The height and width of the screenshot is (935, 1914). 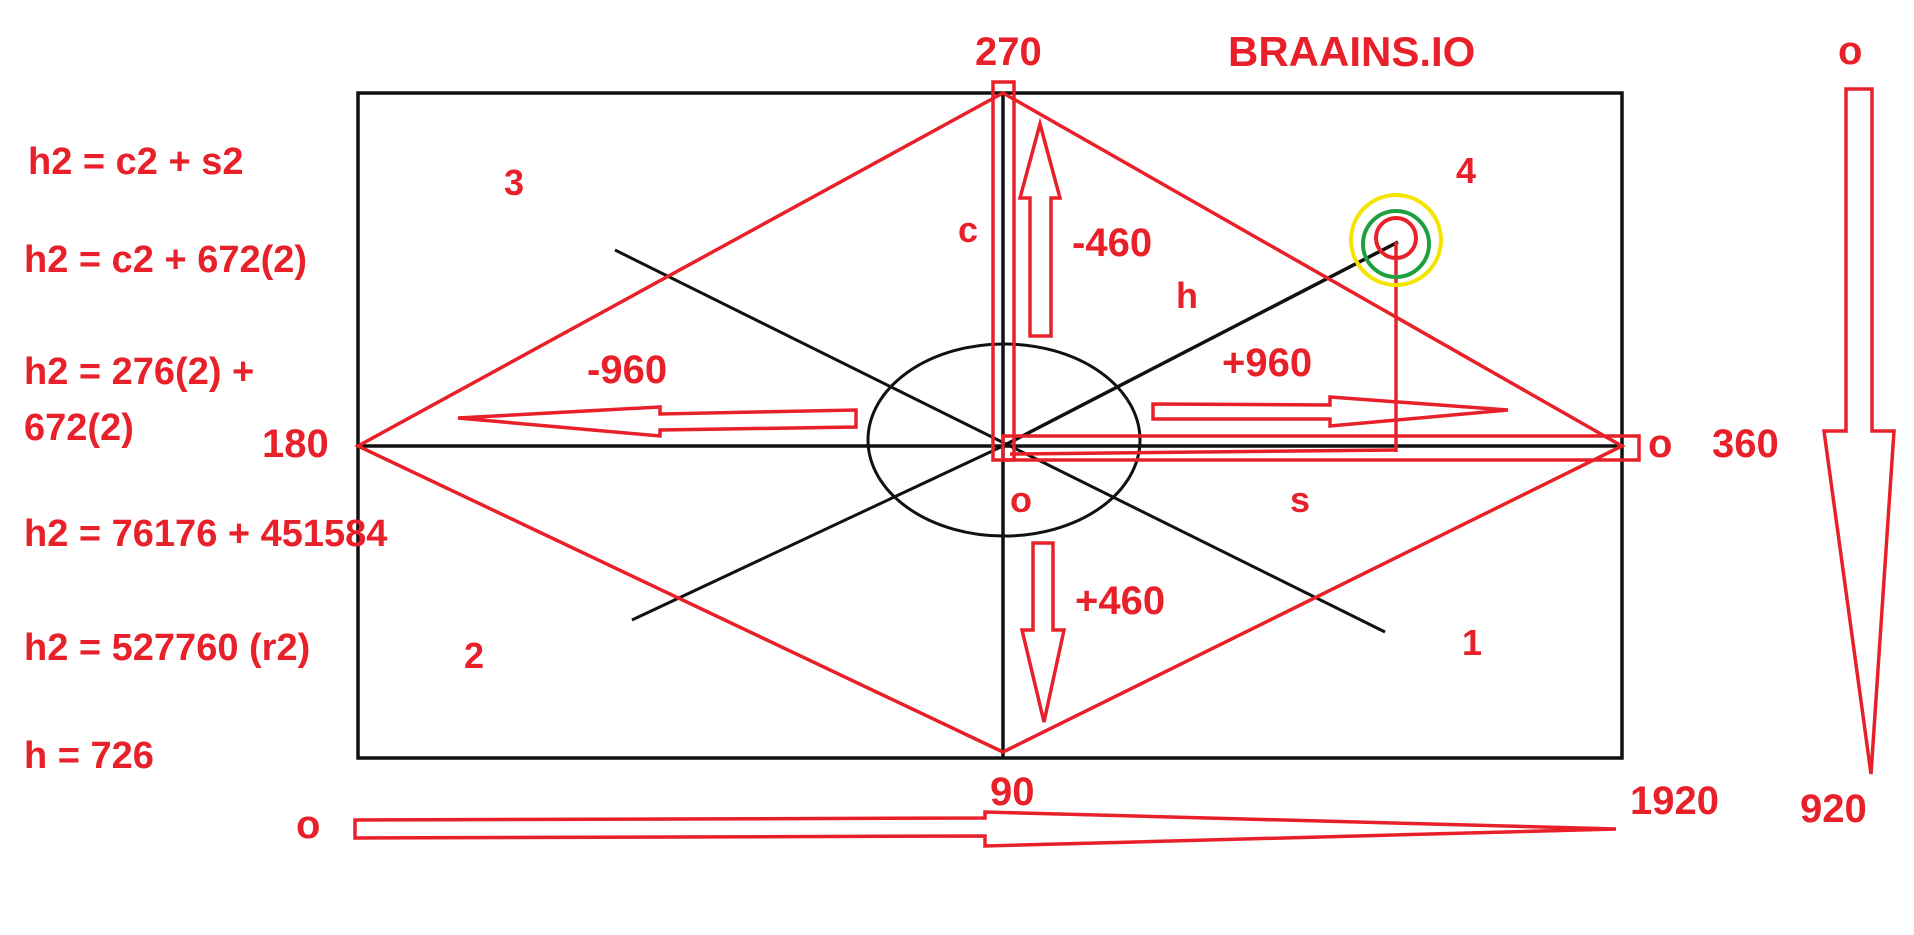 What do you see at coordinates (295, 444) in the screenshot?
I see `angle-180: 180` at bounding box center [295, 444].